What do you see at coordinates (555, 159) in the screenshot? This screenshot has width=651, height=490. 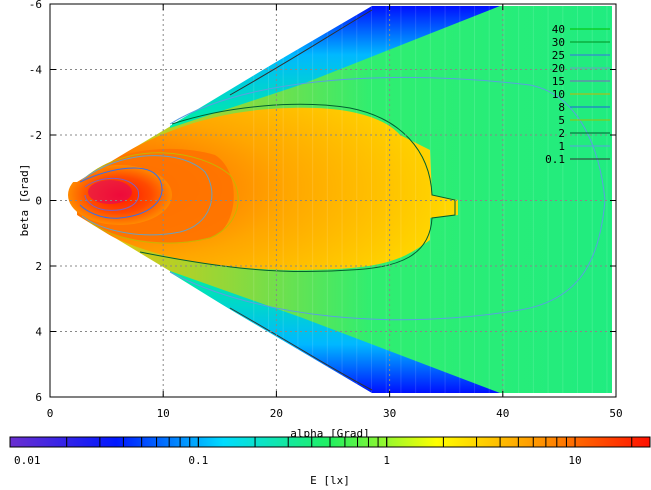 I see `legend-label: 0.1` at bounding box center [555, 159].